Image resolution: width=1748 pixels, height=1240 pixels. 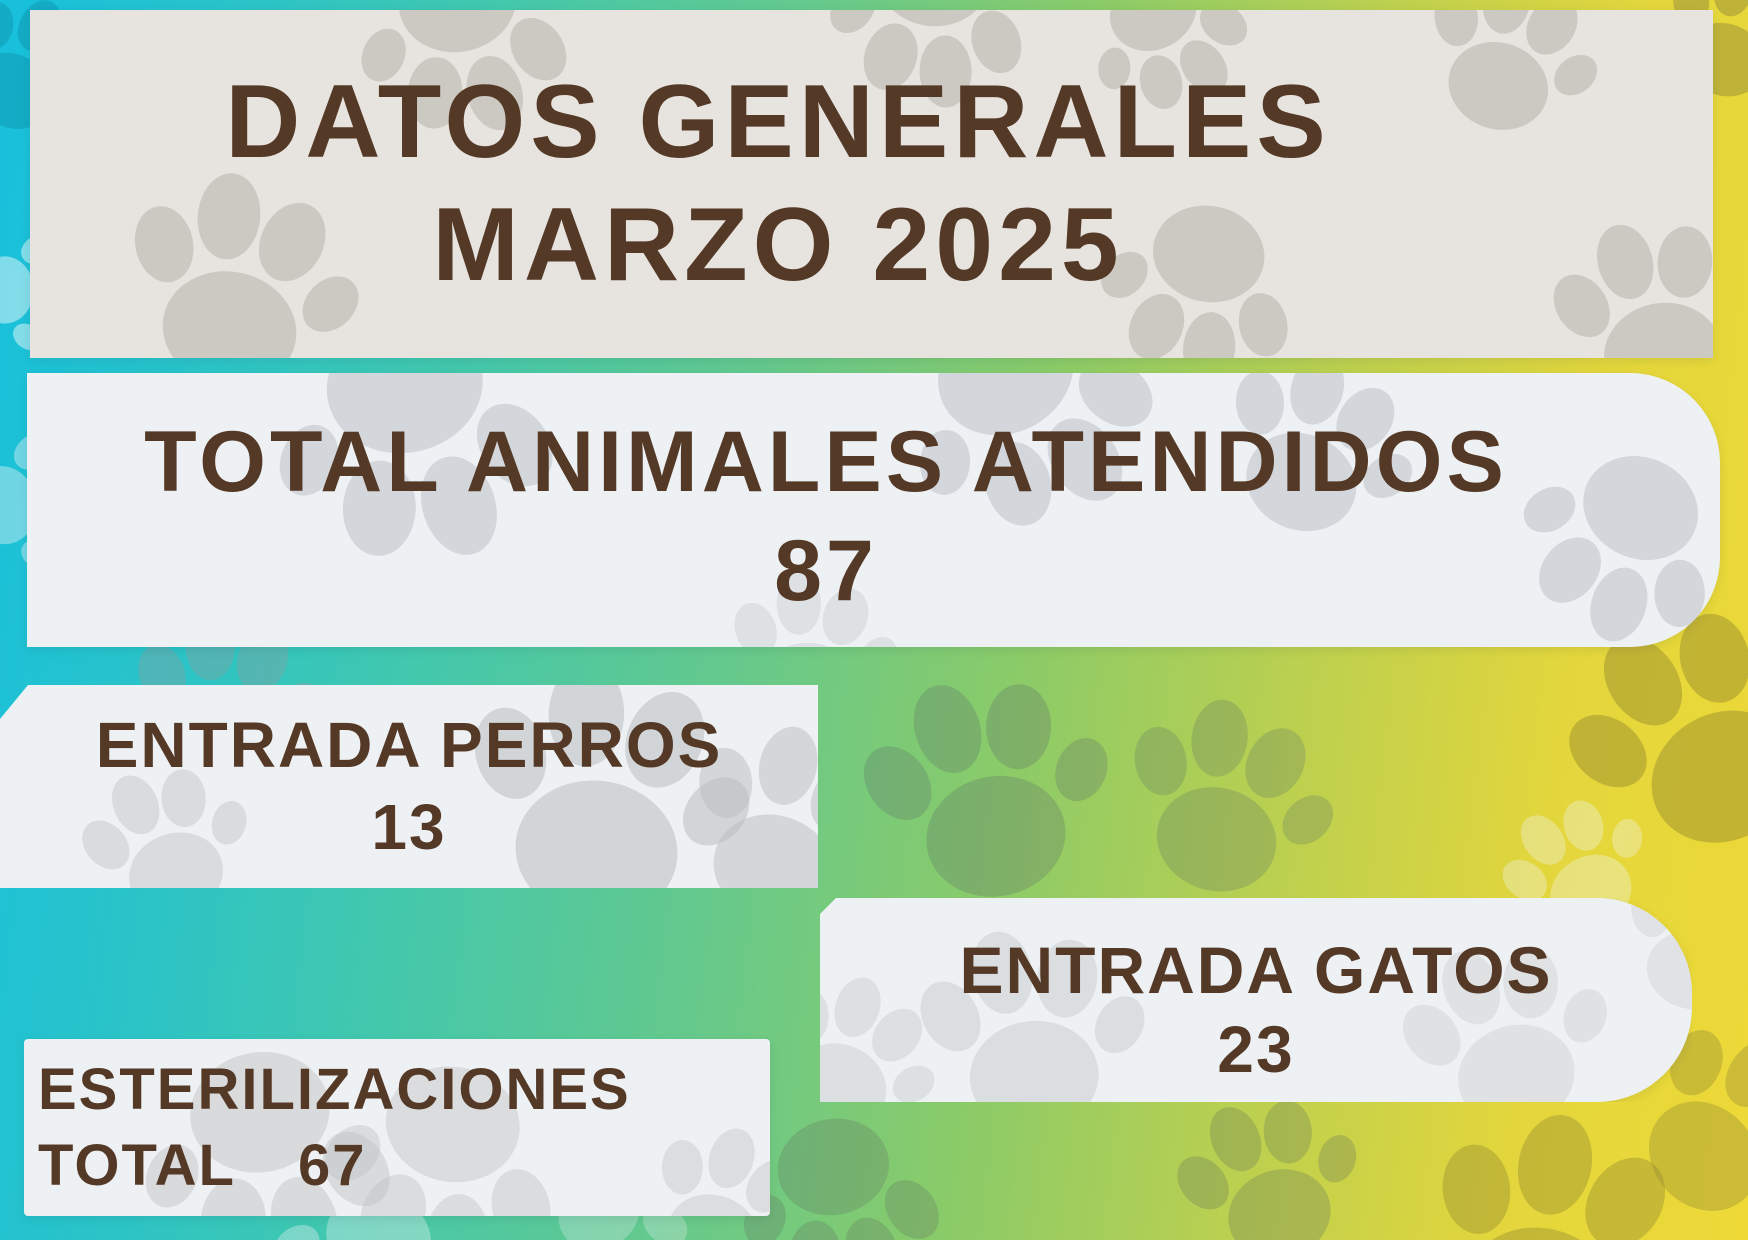 What do you see at coordinates (1256, 969) in the screenshot?
I see `stat-cats-label: ENTRADA GATOS` at bounding box center [1256, 969].